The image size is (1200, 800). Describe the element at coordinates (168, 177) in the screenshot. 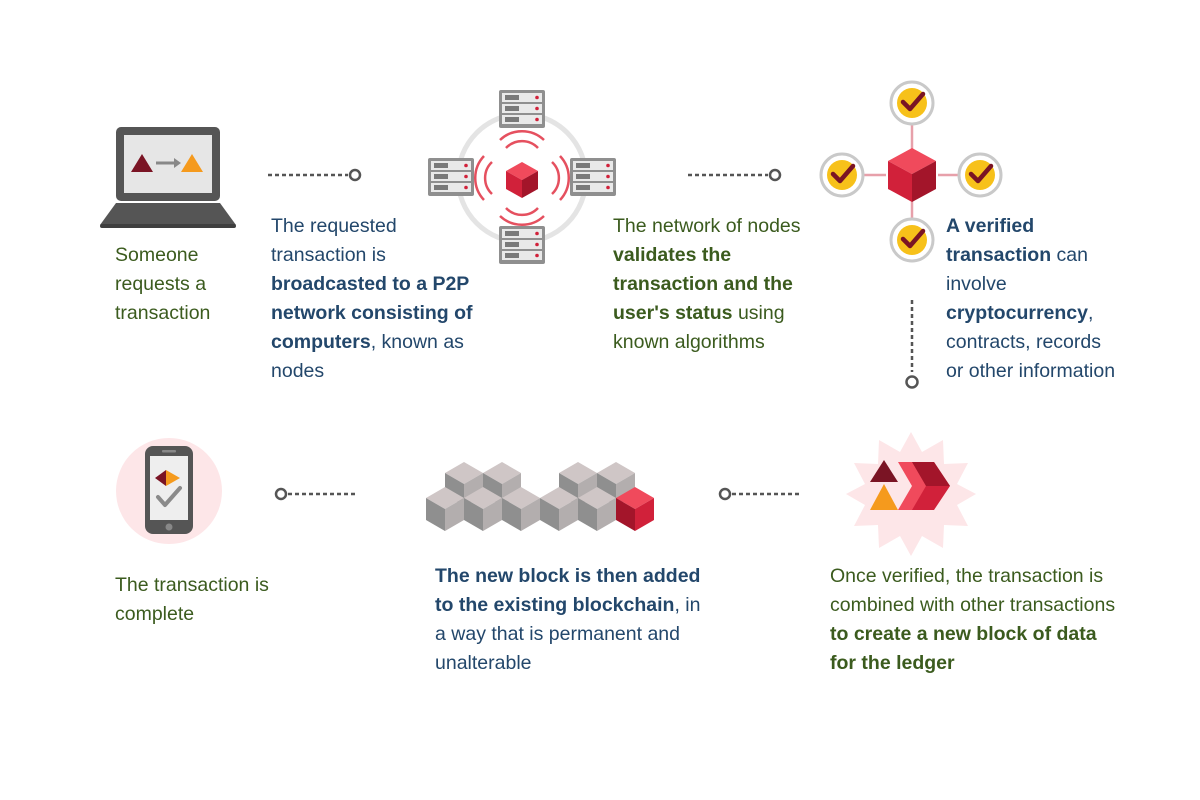

I see `laptop-transfer-icon` at that location.